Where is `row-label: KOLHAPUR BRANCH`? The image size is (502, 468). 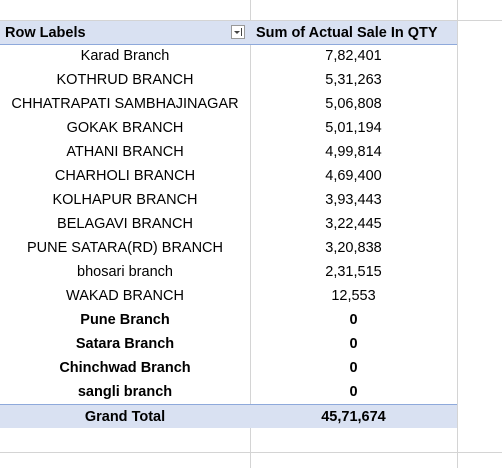
row-label: KOLHAPUR BRANCH is located at coordinates (125, 200).